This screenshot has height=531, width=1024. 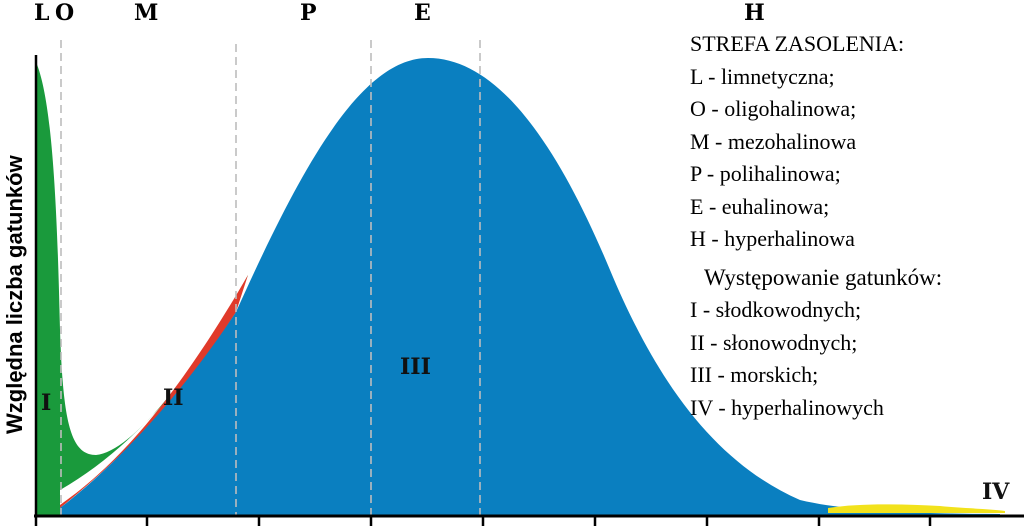 What do you see at coordinates (772, 238) in the screenshot?
I see `legend-zone-item: H - hyperhalinowa` at bounding box center [772, 238].